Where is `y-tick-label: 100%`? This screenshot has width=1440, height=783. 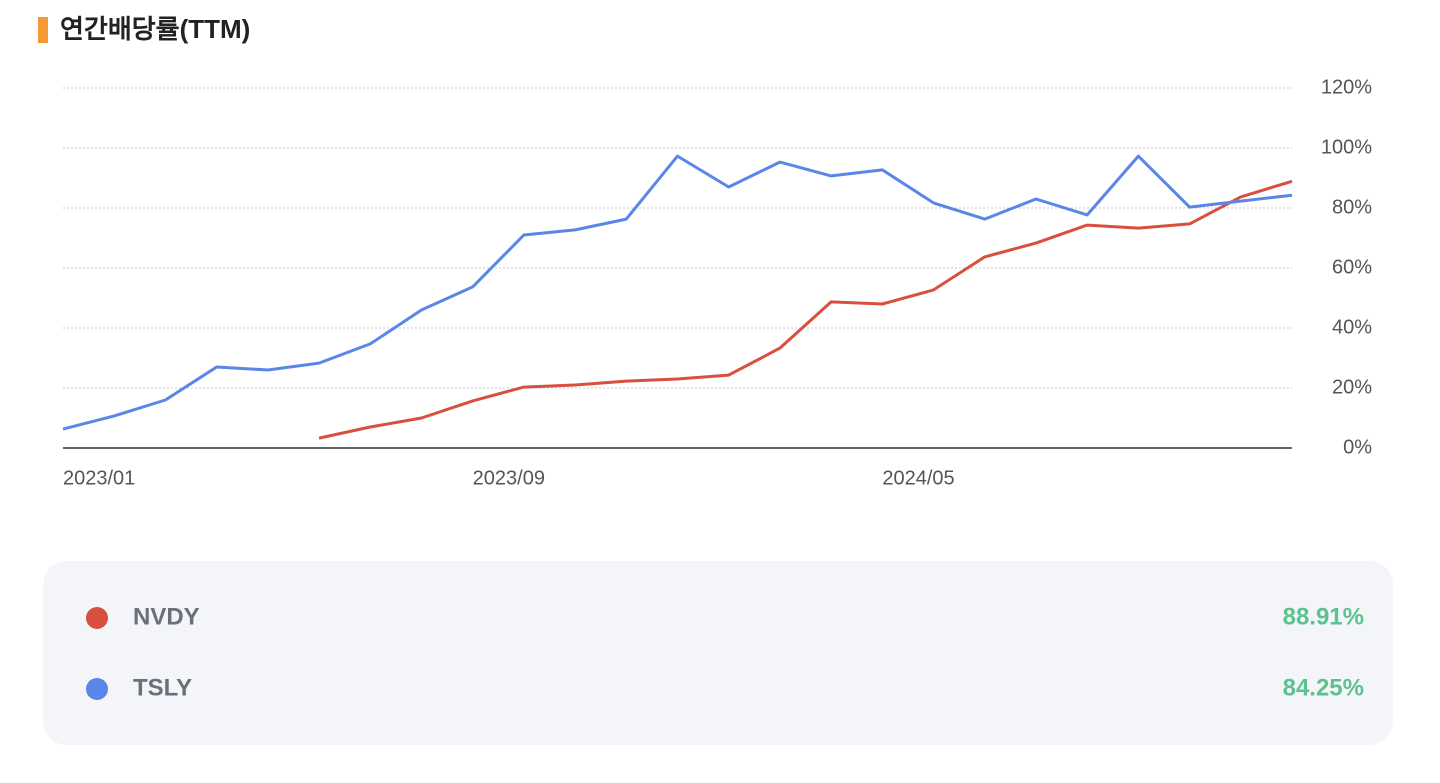 y-tick-label: 100% is located at coordinates (1346, 147).